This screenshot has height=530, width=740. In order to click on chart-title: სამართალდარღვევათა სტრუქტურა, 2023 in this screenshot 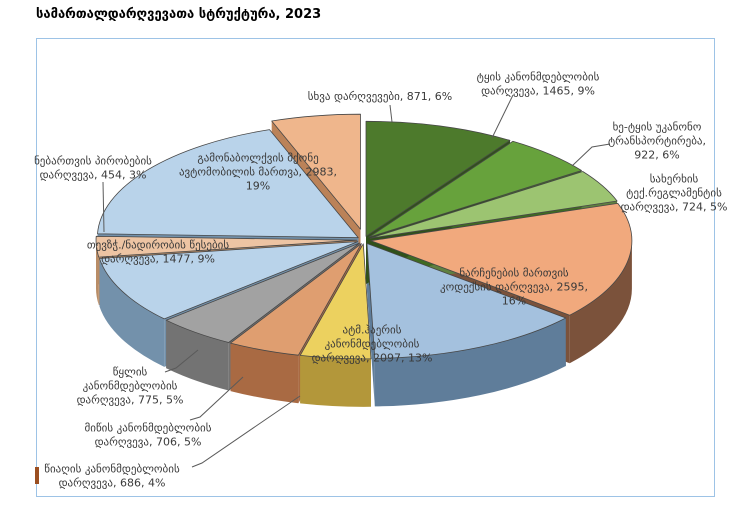, I will do `click(179, 14)`.